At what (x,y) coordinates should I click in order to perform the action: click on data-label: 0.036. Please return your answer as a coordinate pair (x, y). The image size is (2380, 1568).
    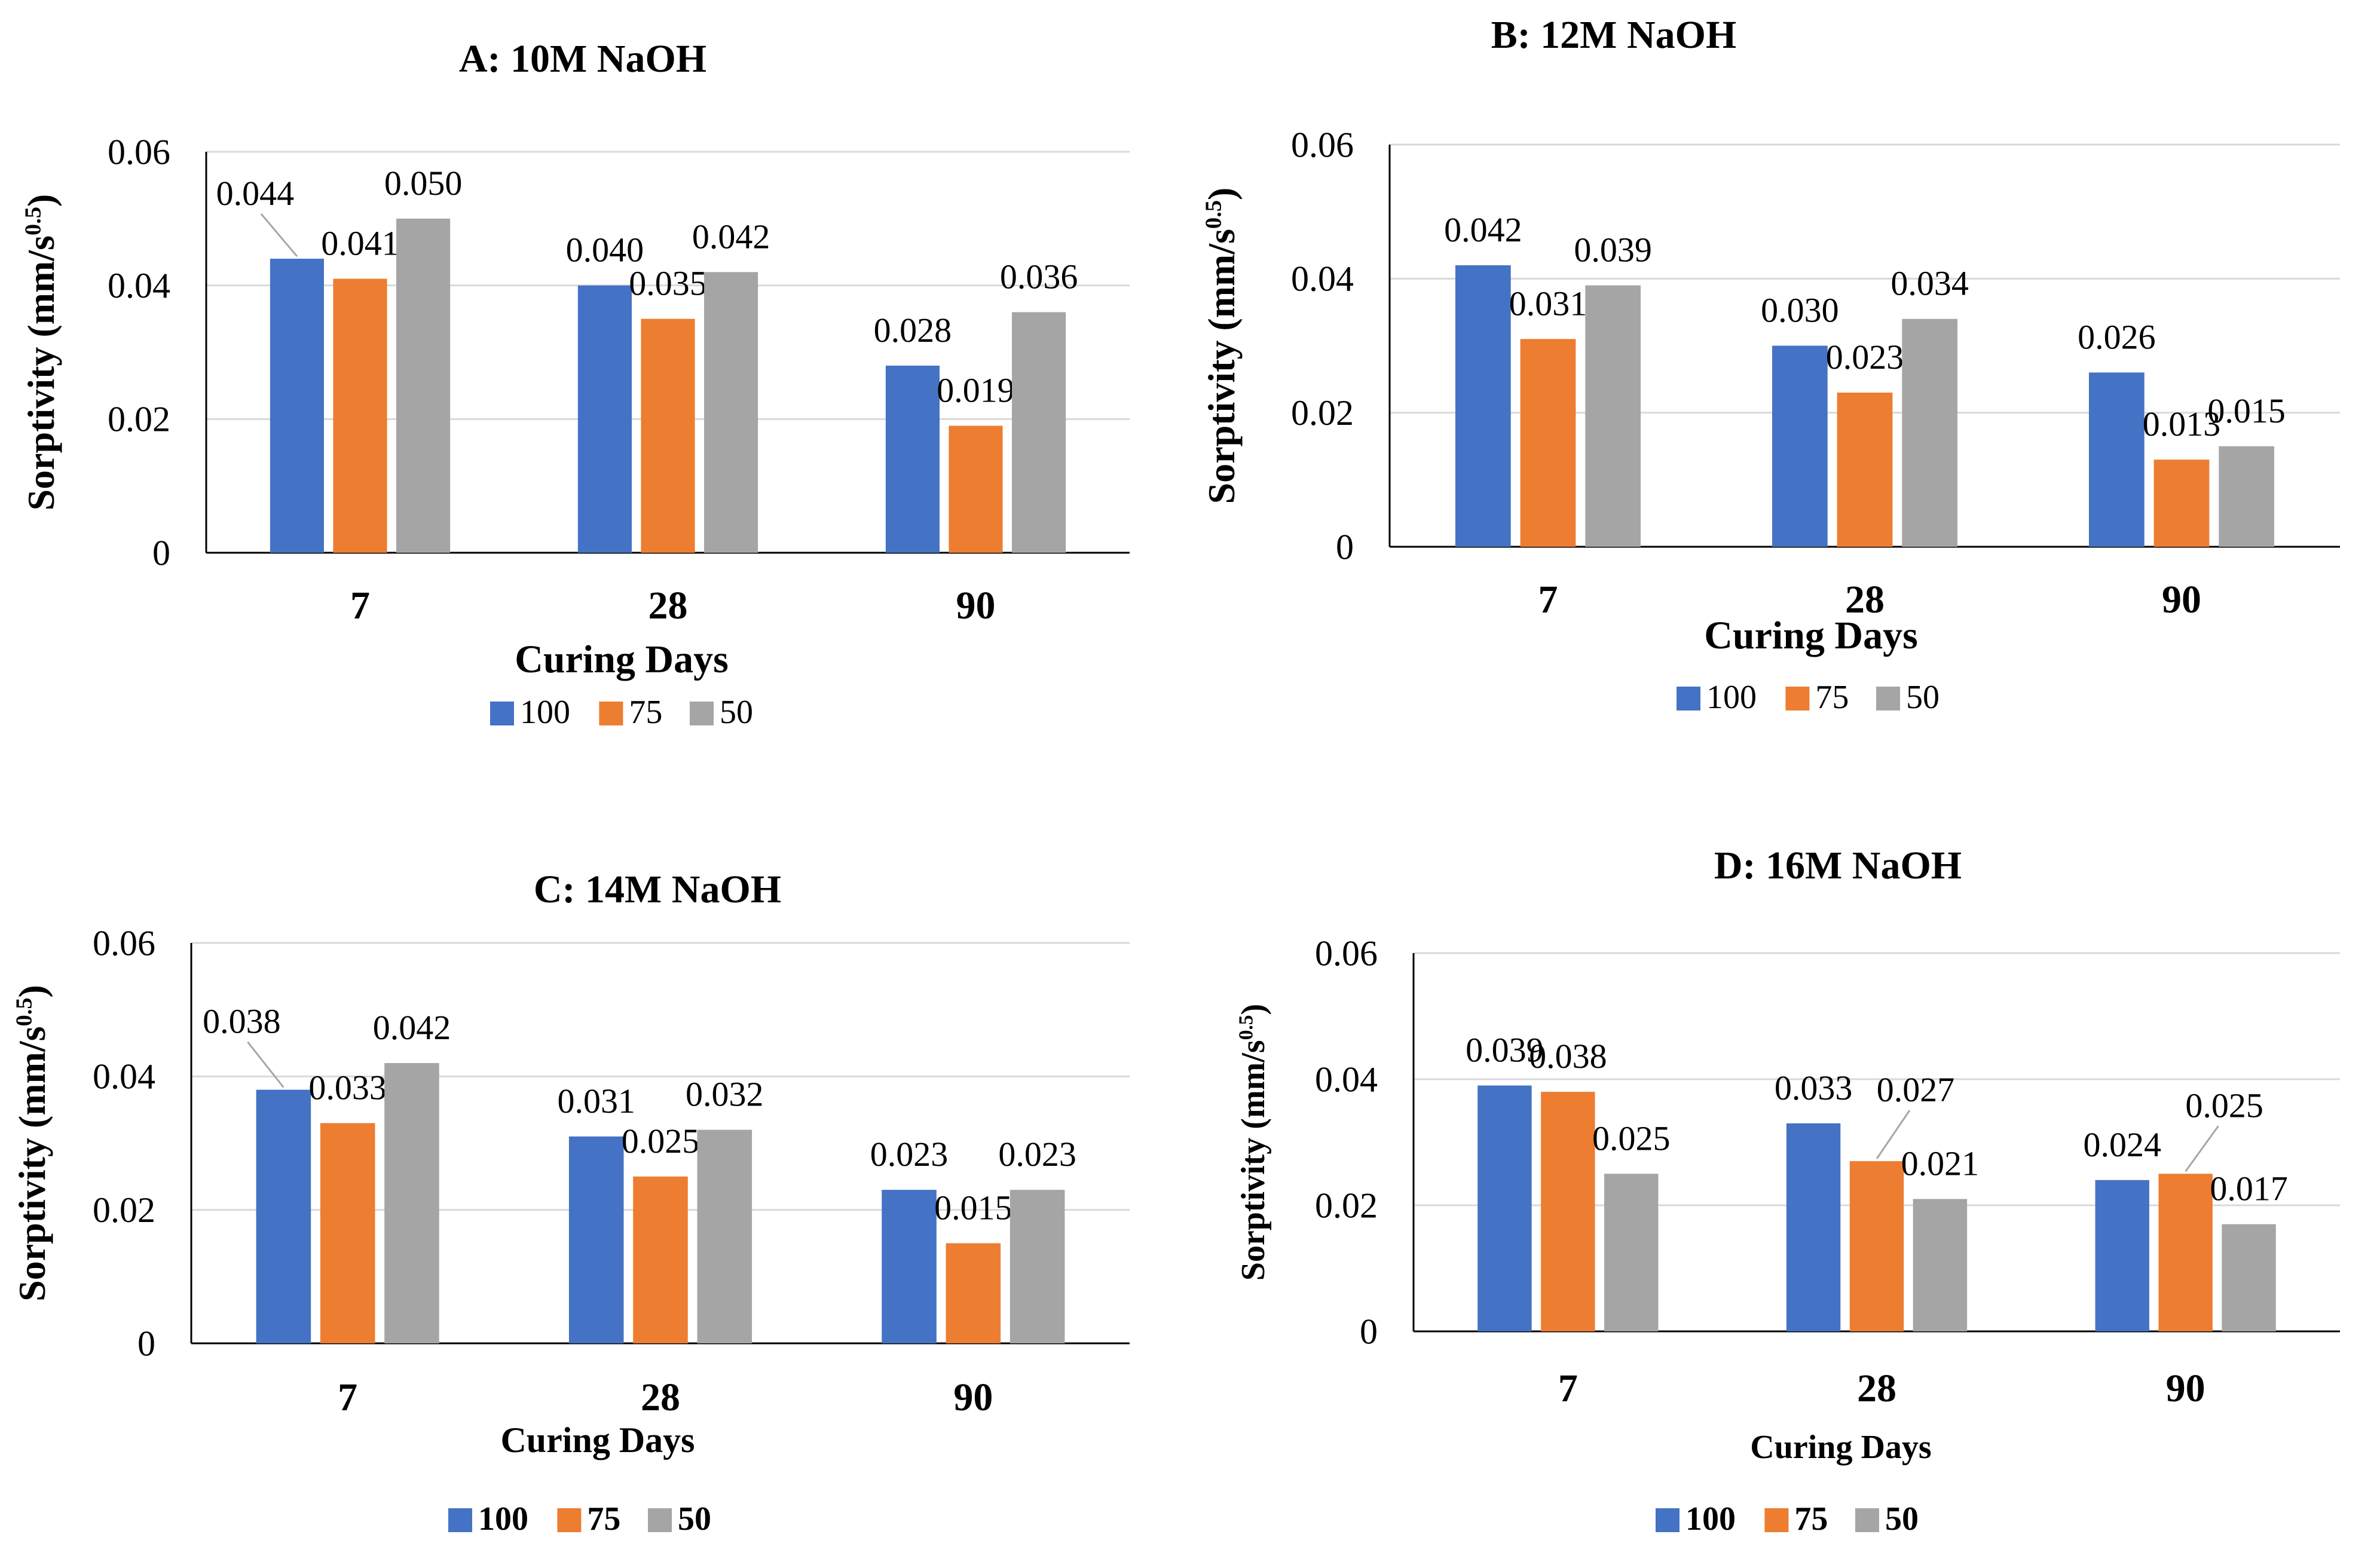
    Looking at the image, I should click on (1039, 276).